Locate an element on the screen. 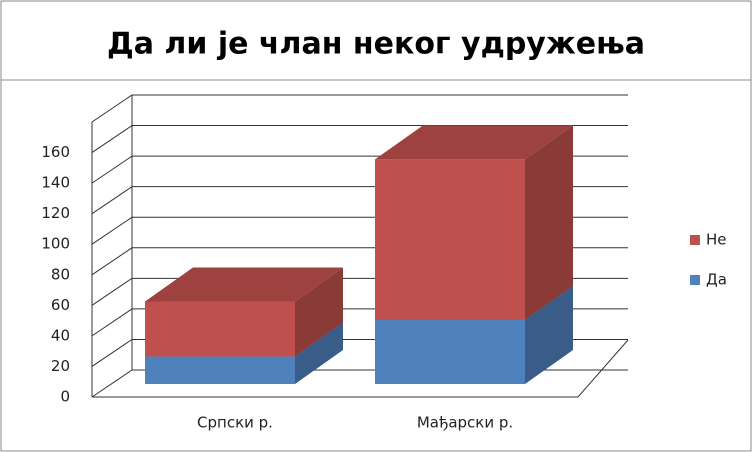 This screenshot has height=452, width=752. chart-title: Да ли је члан неког удружења is located at coordinates (376, 44).